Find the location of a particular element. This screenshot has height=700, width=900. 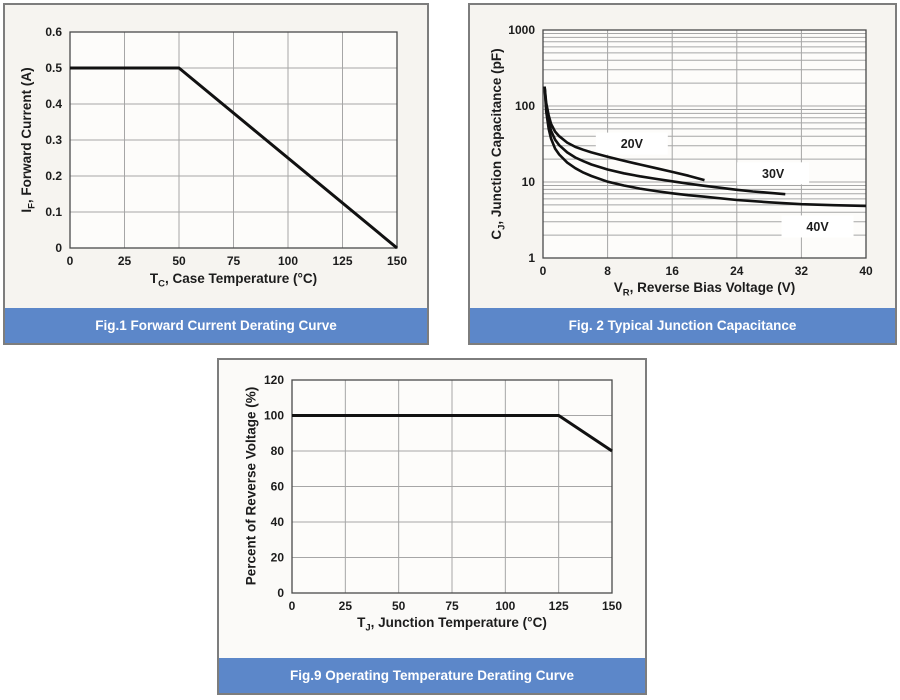

figure-caption-fig2: Fig. 2 Typical Junction Capacitance is located at coordinates (682, 325).